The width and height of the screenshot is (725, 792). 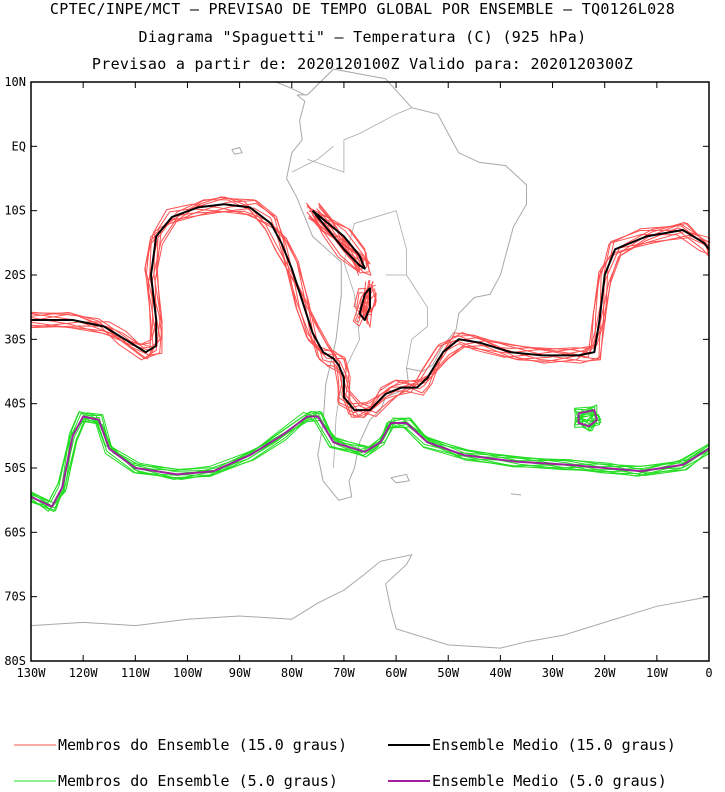 I want to click on x-tick-label: 30W, so click(x=553, y=673).